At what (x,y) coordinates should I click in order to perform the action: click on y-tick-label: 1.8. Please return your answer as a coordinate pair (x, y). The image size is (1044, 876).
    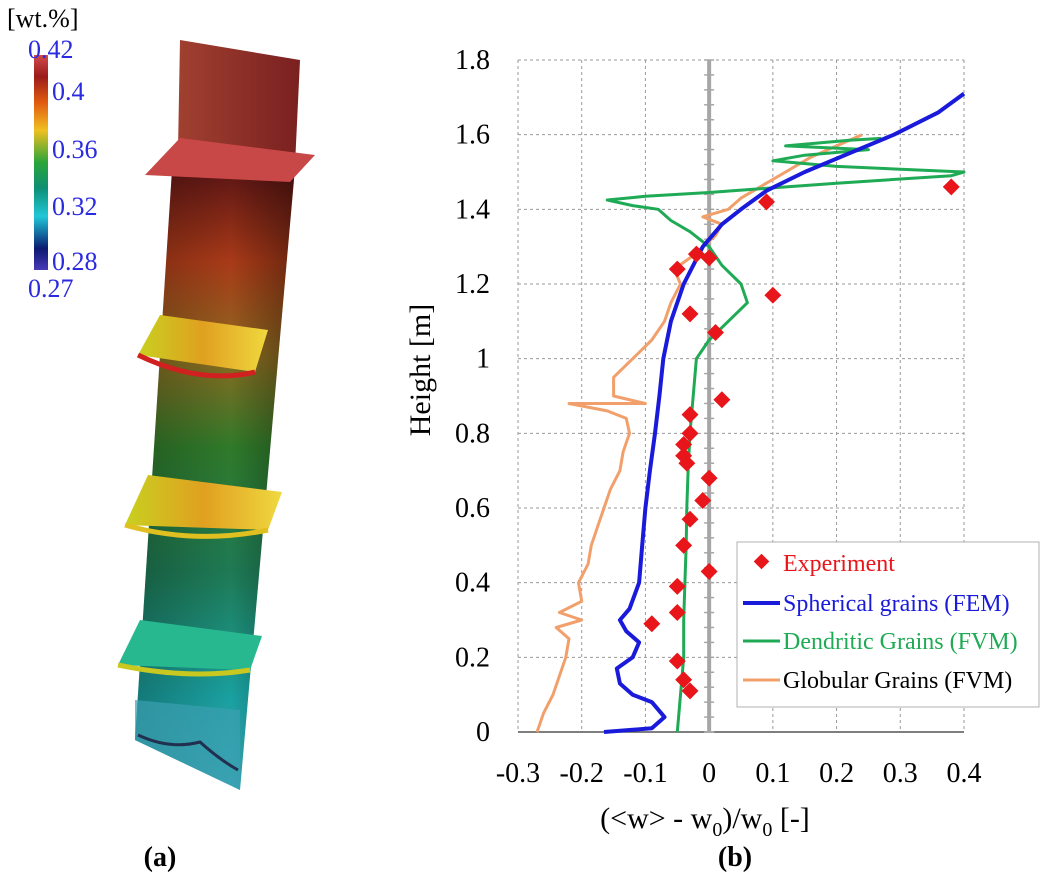
    Looking at the image, I should click on (472, 60).